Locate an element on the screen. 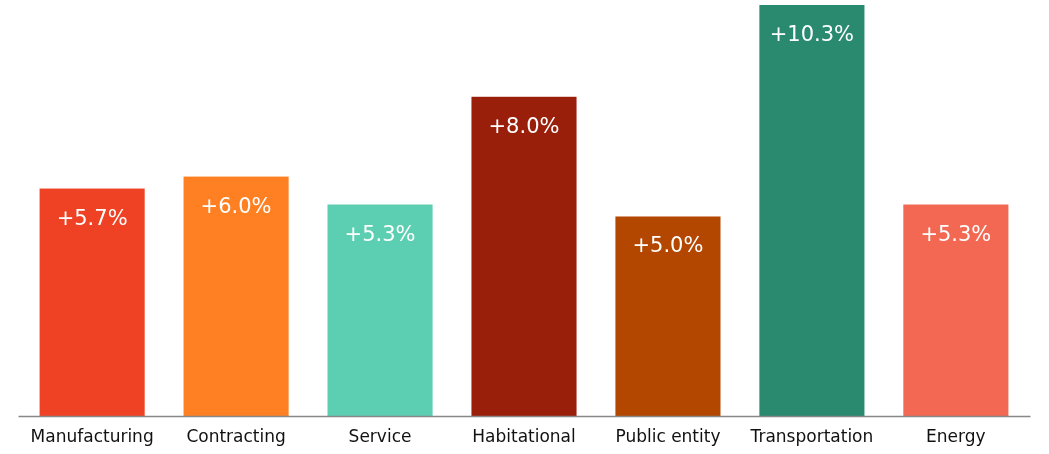  data-label: +6.0% is located at coordinates (236, 205).